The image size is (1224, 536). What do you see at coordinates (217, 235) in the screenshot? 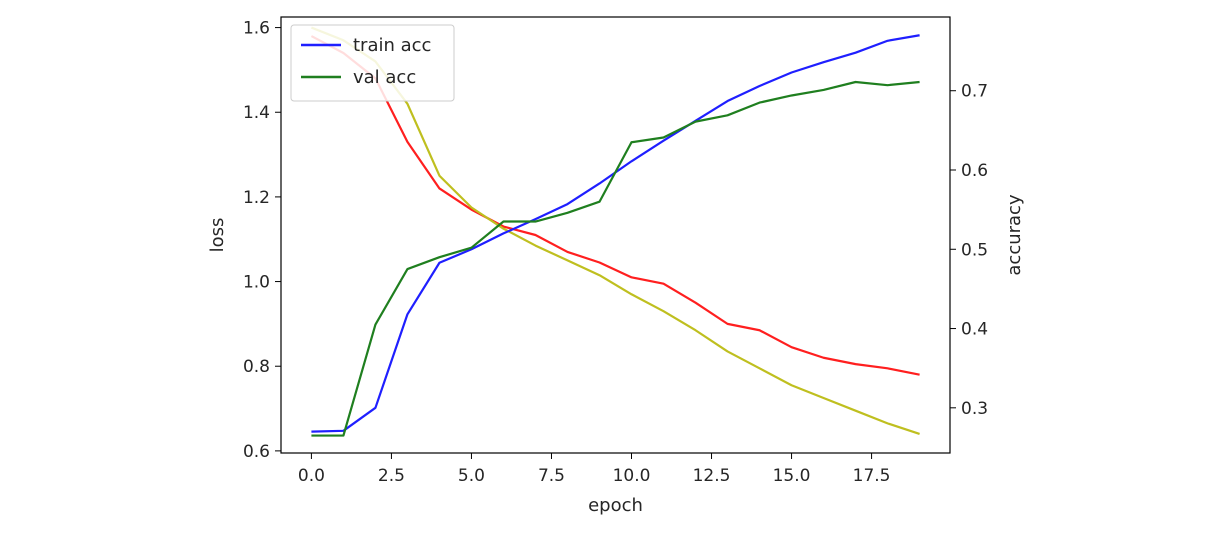
I see `left-y-axis-title: loss` at bounding box center [217, 235].